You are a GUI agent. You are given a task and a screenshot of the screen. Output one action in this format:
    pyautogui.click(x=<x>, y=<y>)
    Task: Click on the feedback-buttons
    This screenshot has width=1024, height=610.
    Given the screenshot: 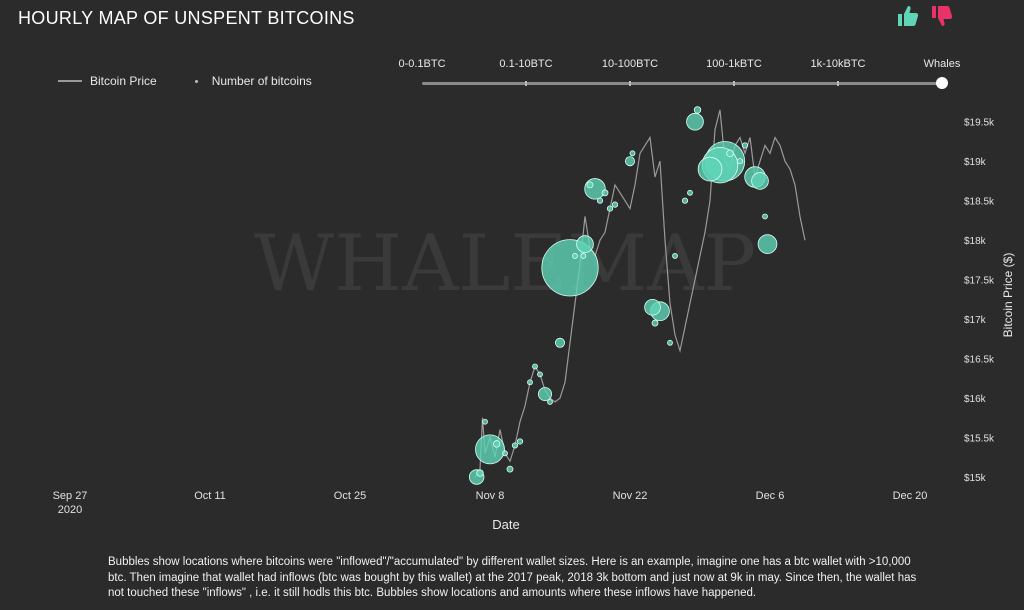 What is the action you would take?
    pyautogui.click(x=925, y=16)
    